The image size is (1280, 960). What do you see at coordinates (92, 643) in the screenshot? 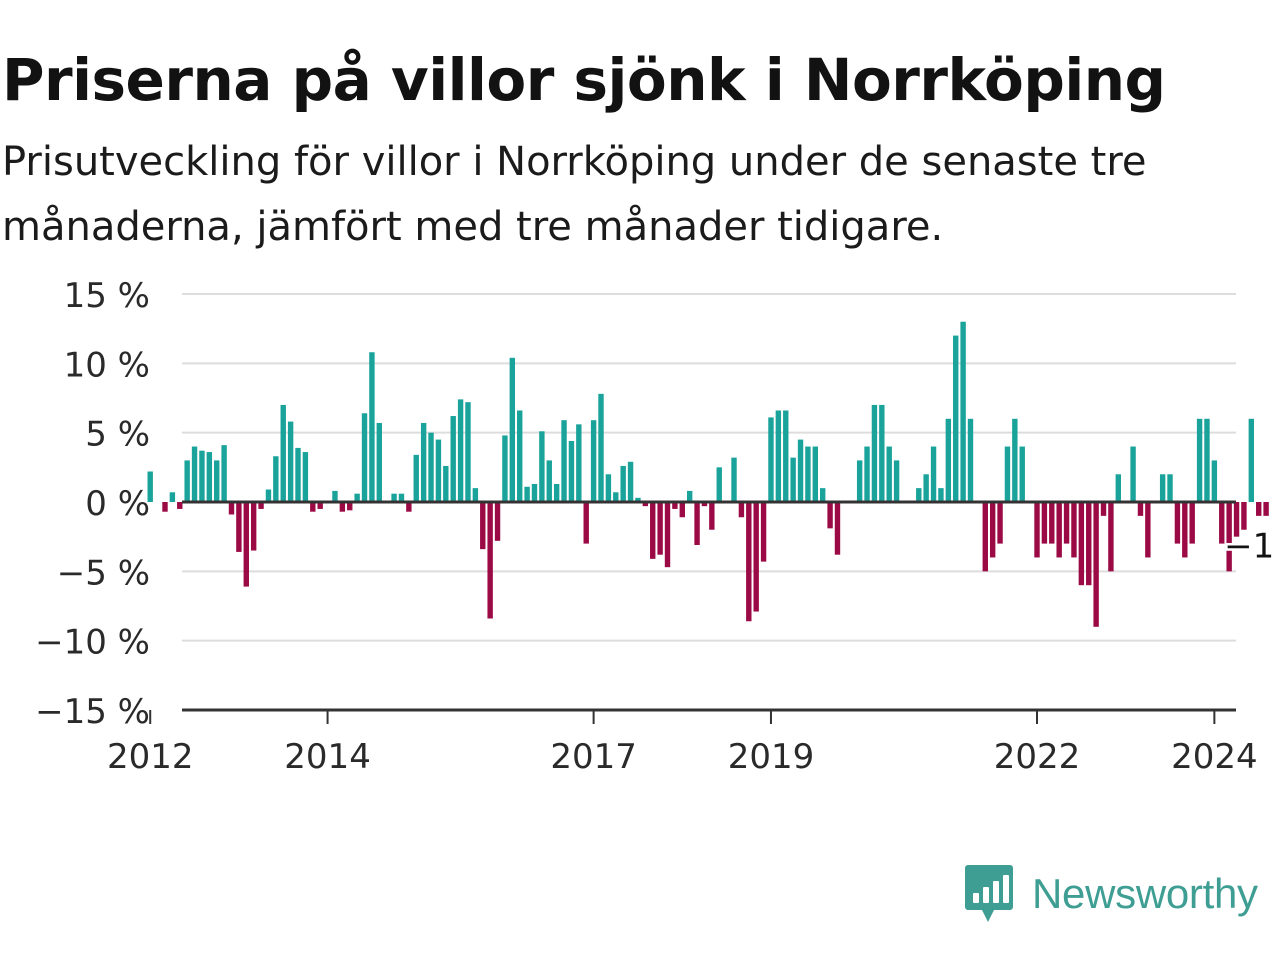
I see `y-tick-label: −10 %` at bounding box center [92, 643].